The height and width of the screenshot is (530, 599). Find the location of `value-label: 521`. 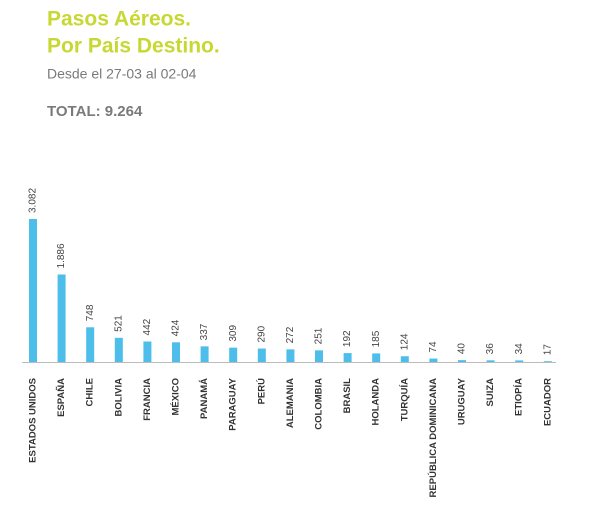

value-label: 521 is located at coordinates (118, 323).